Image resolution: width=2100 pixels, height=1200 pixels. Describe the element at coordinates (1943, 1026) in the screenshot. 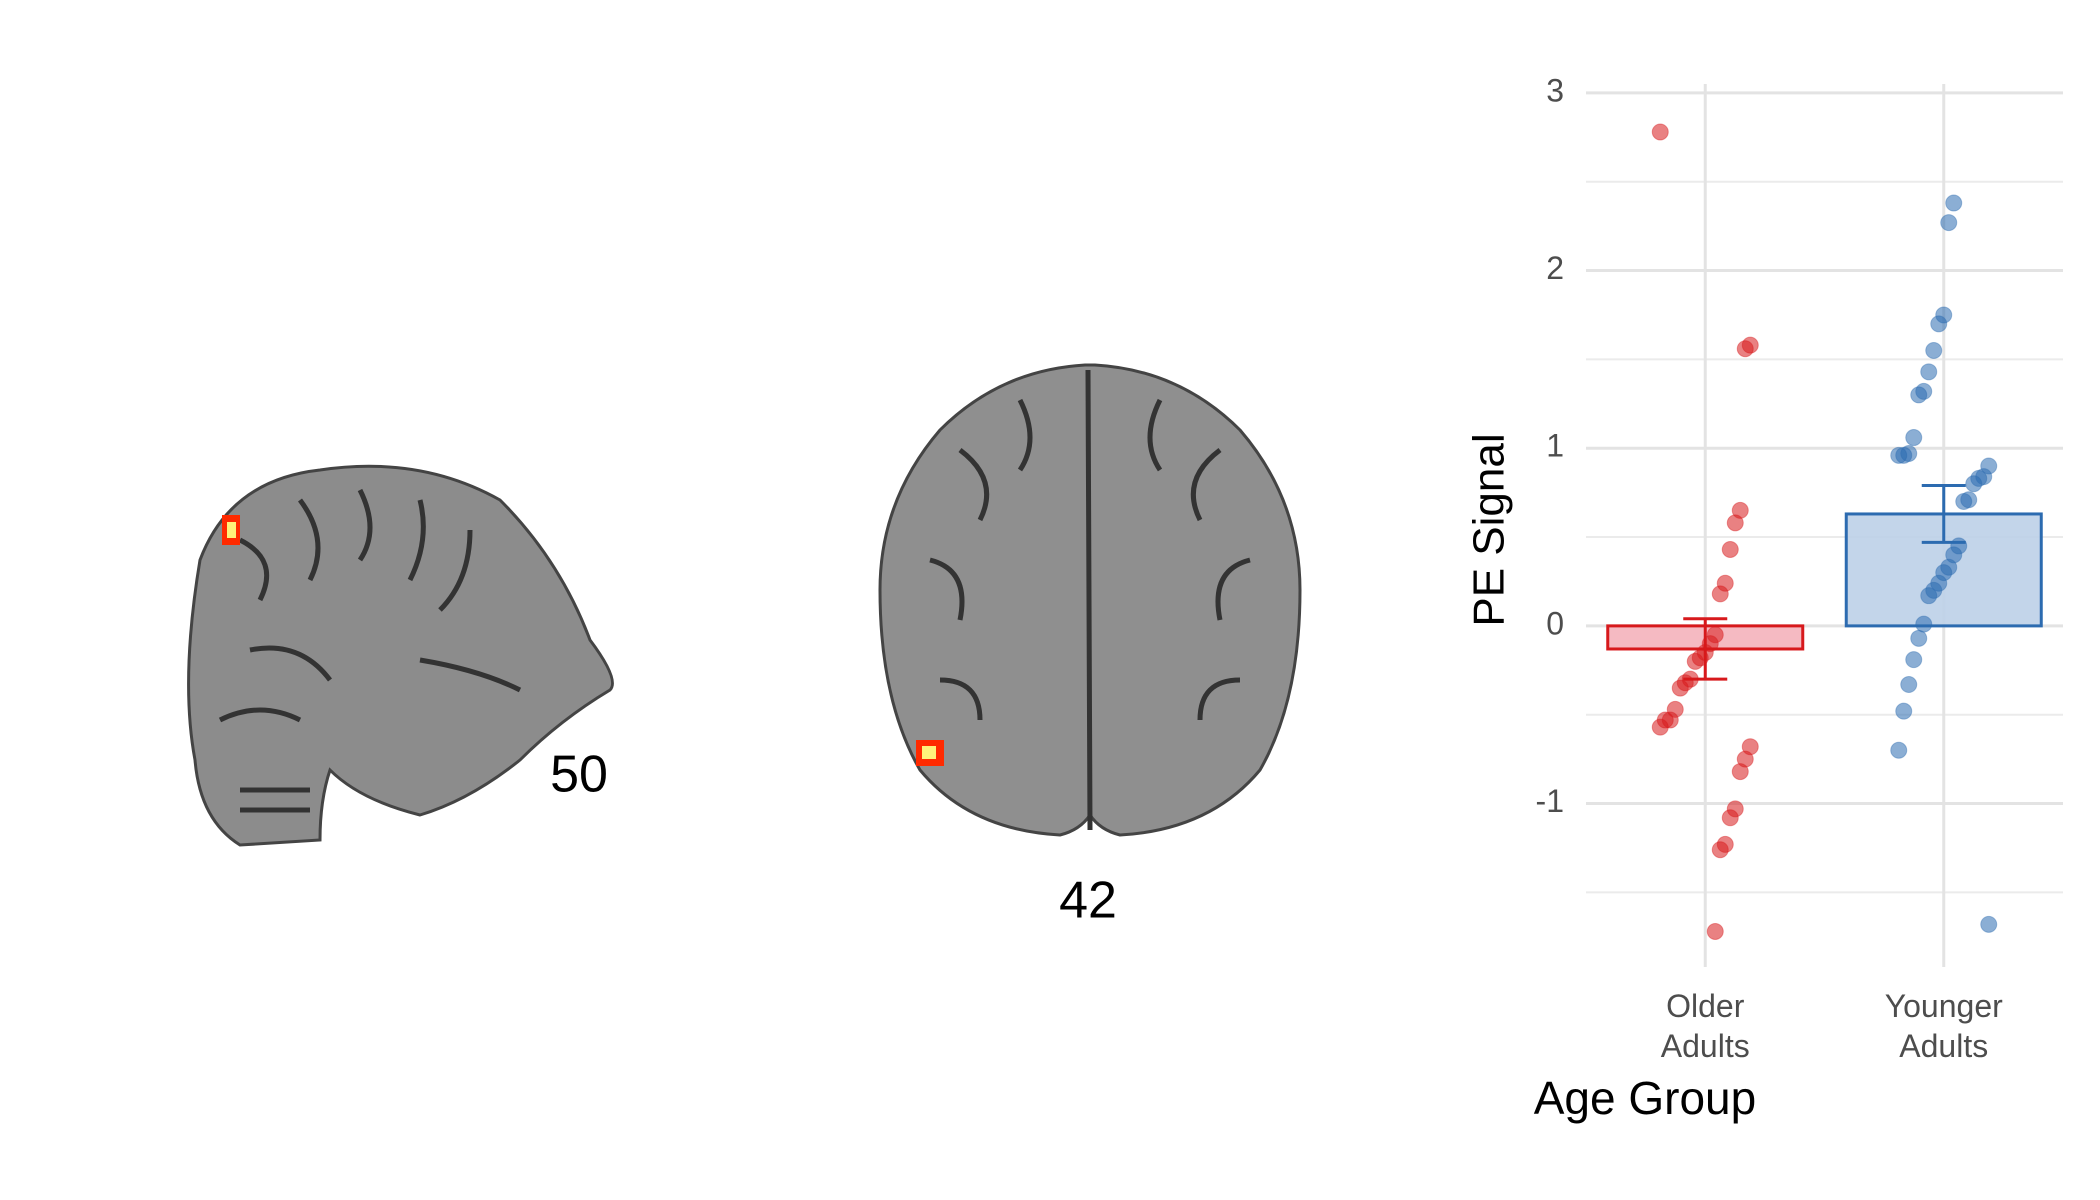

I see `x-tick-label: Younger Adults` at that location.